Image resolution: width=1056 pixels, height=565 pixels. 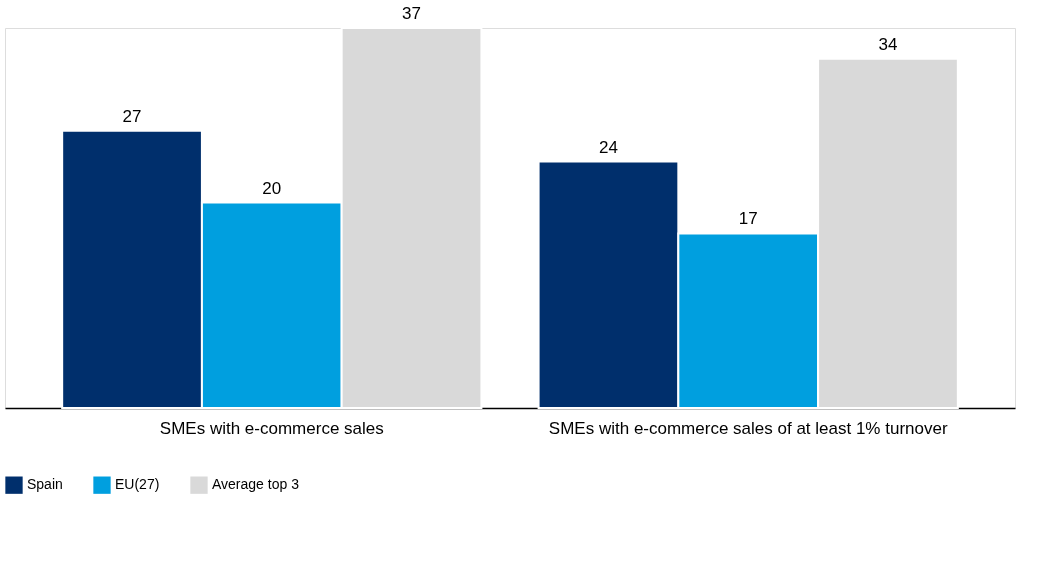 What do you see at coordinates (272, 188) in the screenshot?
I see `data-label: 20` at bounding box center [272, 188].